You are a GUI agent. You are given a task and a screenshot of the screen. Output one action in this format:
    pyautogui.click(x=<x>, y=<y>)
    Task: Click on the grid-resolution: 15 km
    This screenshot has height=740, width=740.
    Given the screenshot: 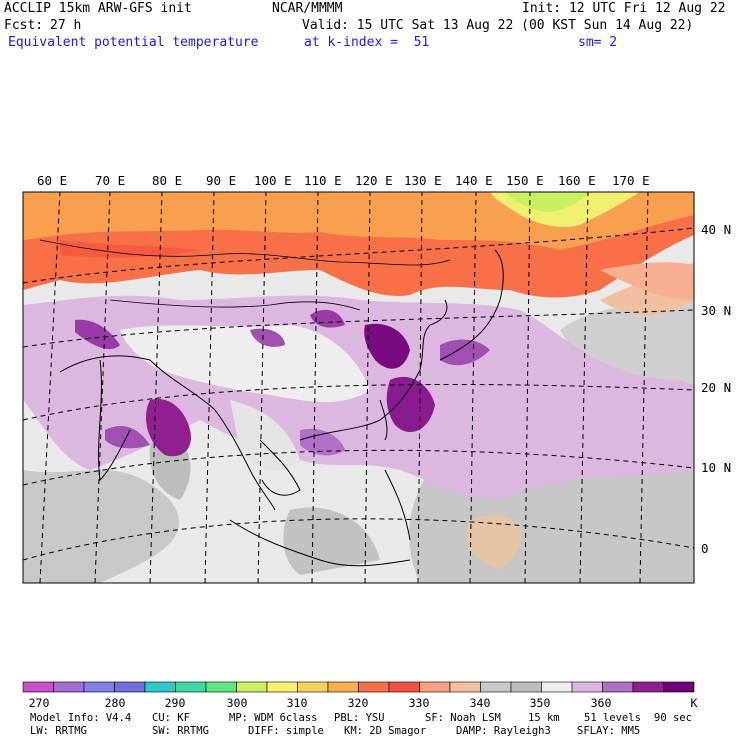 What is the action you would take?
    pyautogui.click(x=544, y=718)
    